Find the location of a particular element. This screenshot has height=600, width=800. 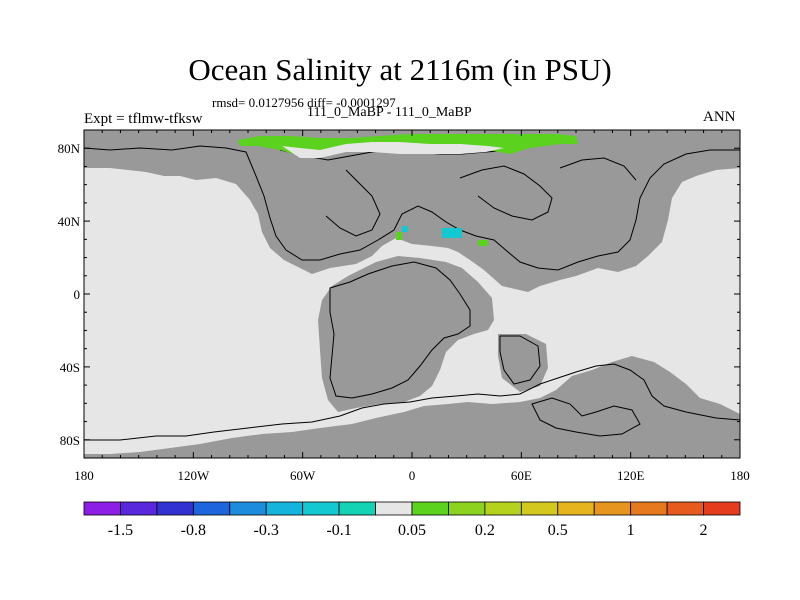

lon-tick-label: 120W is located at coordinates (193, 475).